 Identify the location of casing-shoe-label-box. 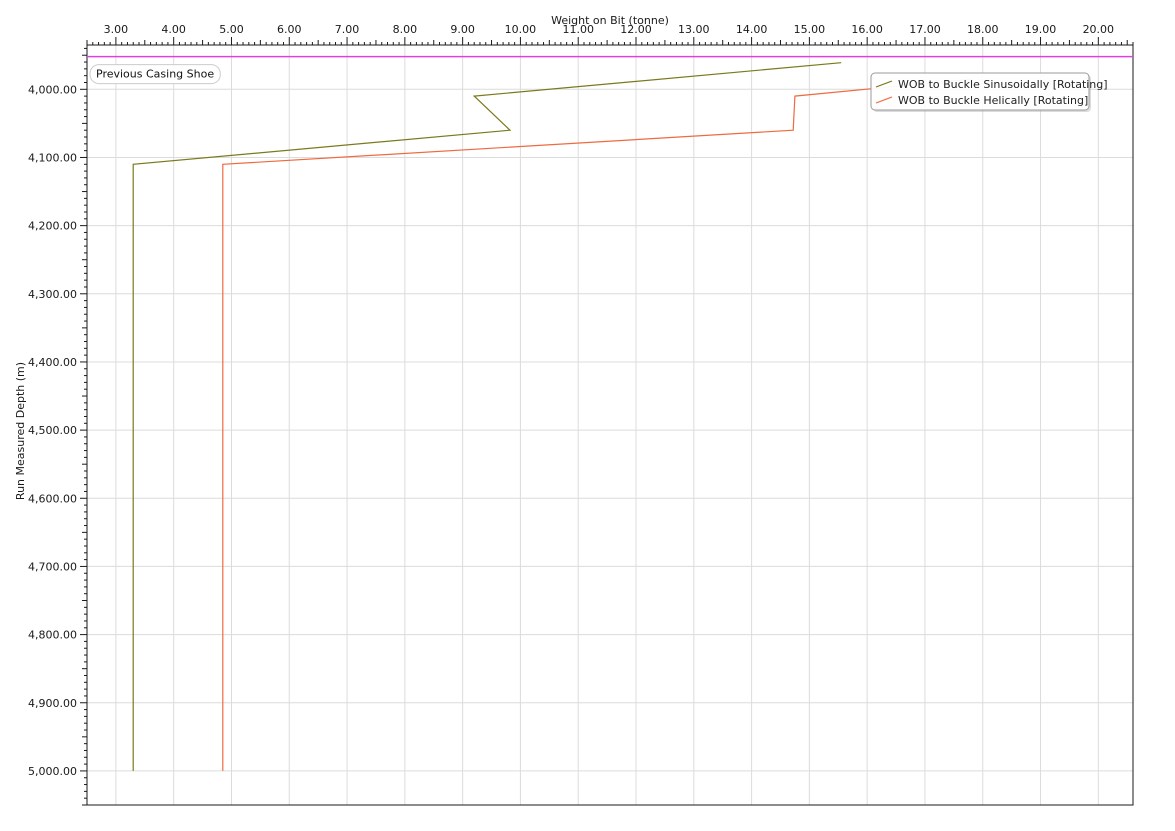
(155, 74).